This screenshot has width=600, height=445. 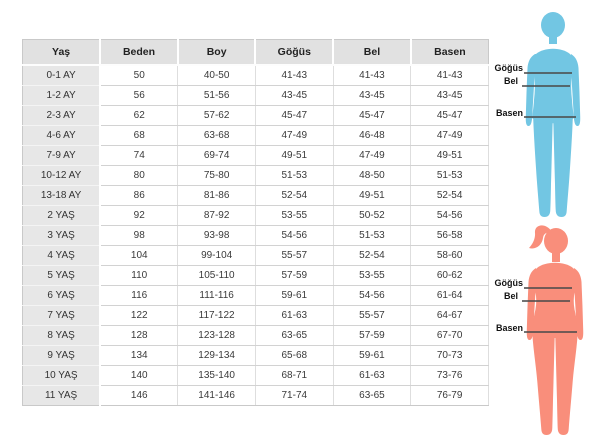 I want to click on boy-hips-label: Basen, so click(x=509, y=113).